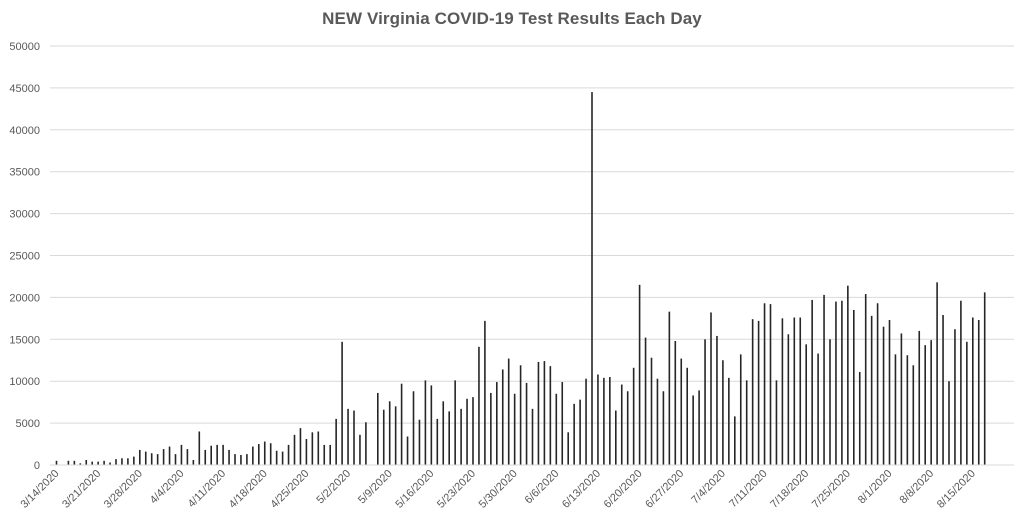 This screenshot has width=1024, height=532. What do you see at coordinates (24, 382) in the screenshot?
I see `y-tick-label: 10000` at bounding box center [24, 382].